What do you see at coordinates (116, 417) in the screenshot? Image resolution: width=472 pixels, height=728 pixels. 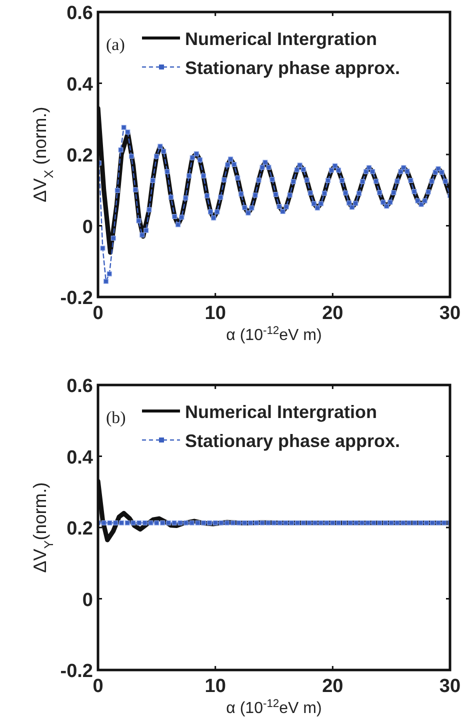 I see `annotation: (b)` at bounding box center [116, 417].